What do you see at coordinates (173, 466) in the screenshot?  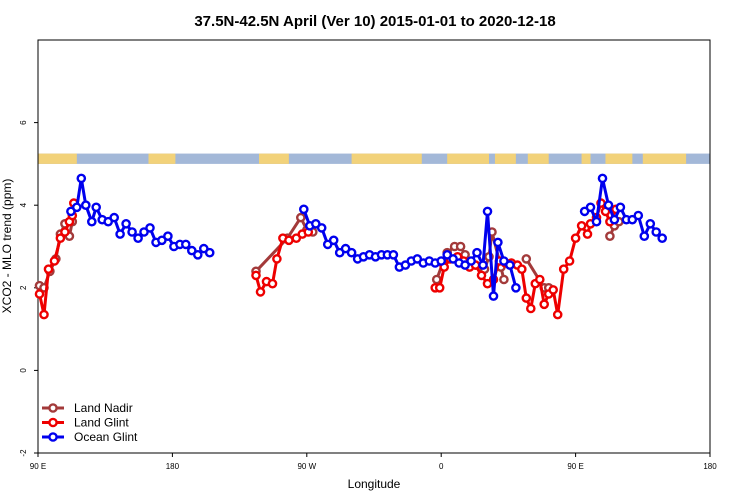 I see `x-tick-label-1: 180` at bounding box center [173, 466].